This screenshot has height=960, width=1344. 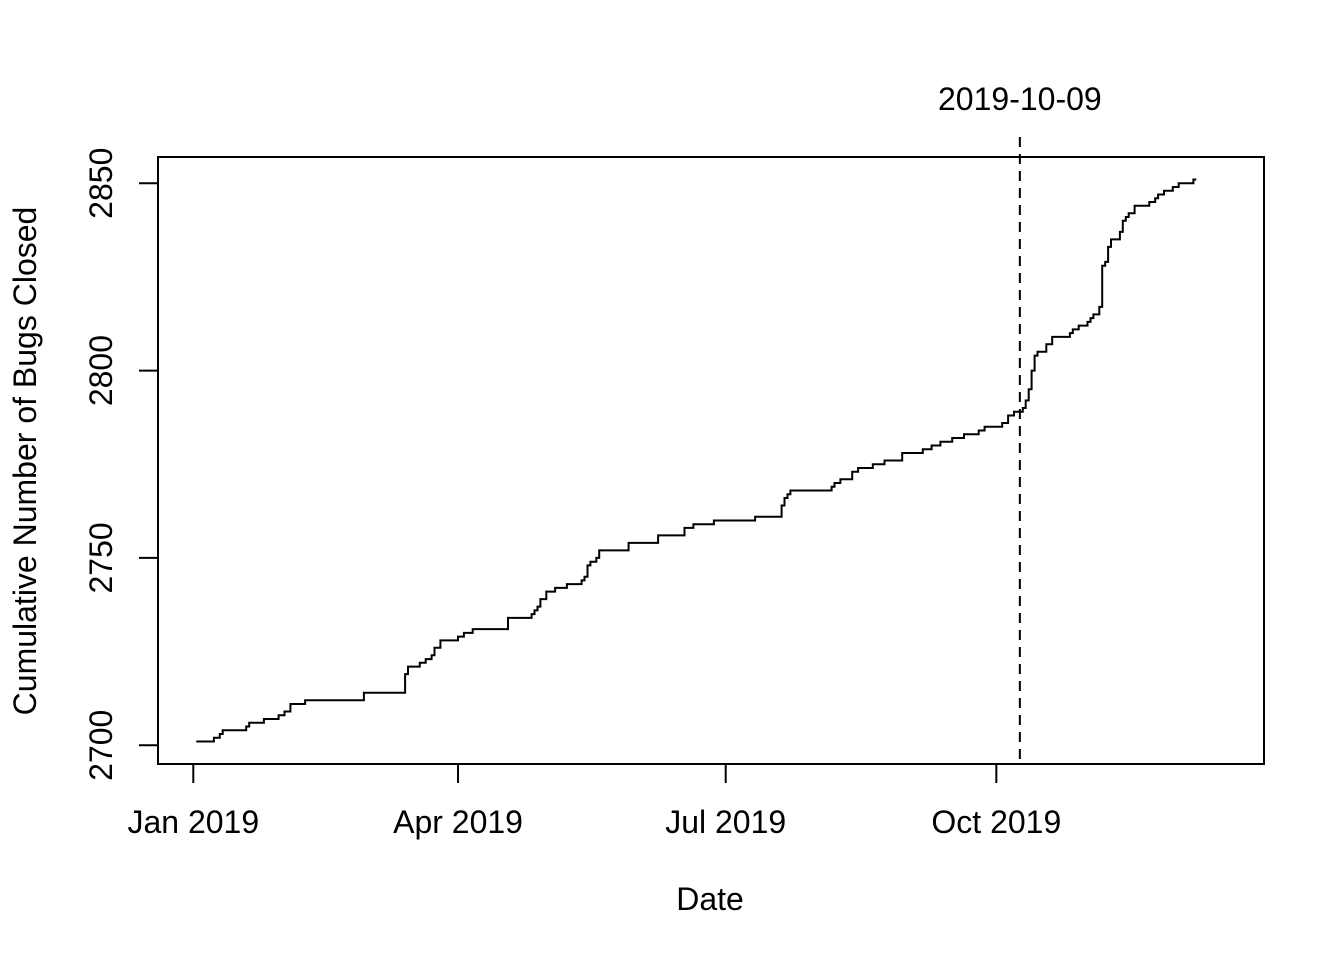 What do you see at coordinates (25, 461) in the screenshot?
I see `y-axis-label: Cumulative Number of Bugs Closed` at bounding box center [25, 461].